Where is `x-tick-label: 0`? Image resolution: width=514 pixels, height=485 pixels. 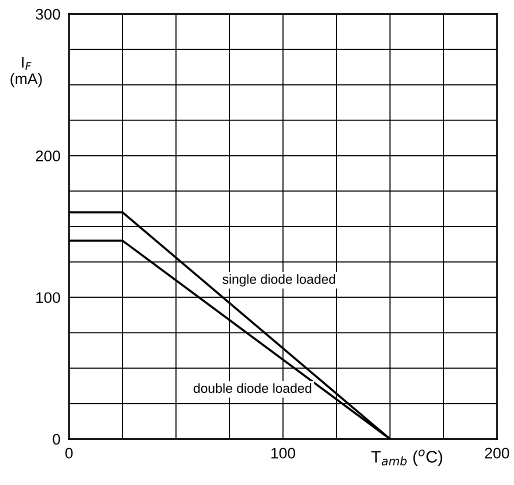 x-tick-label: 0 is located at coordinates (69, 453).